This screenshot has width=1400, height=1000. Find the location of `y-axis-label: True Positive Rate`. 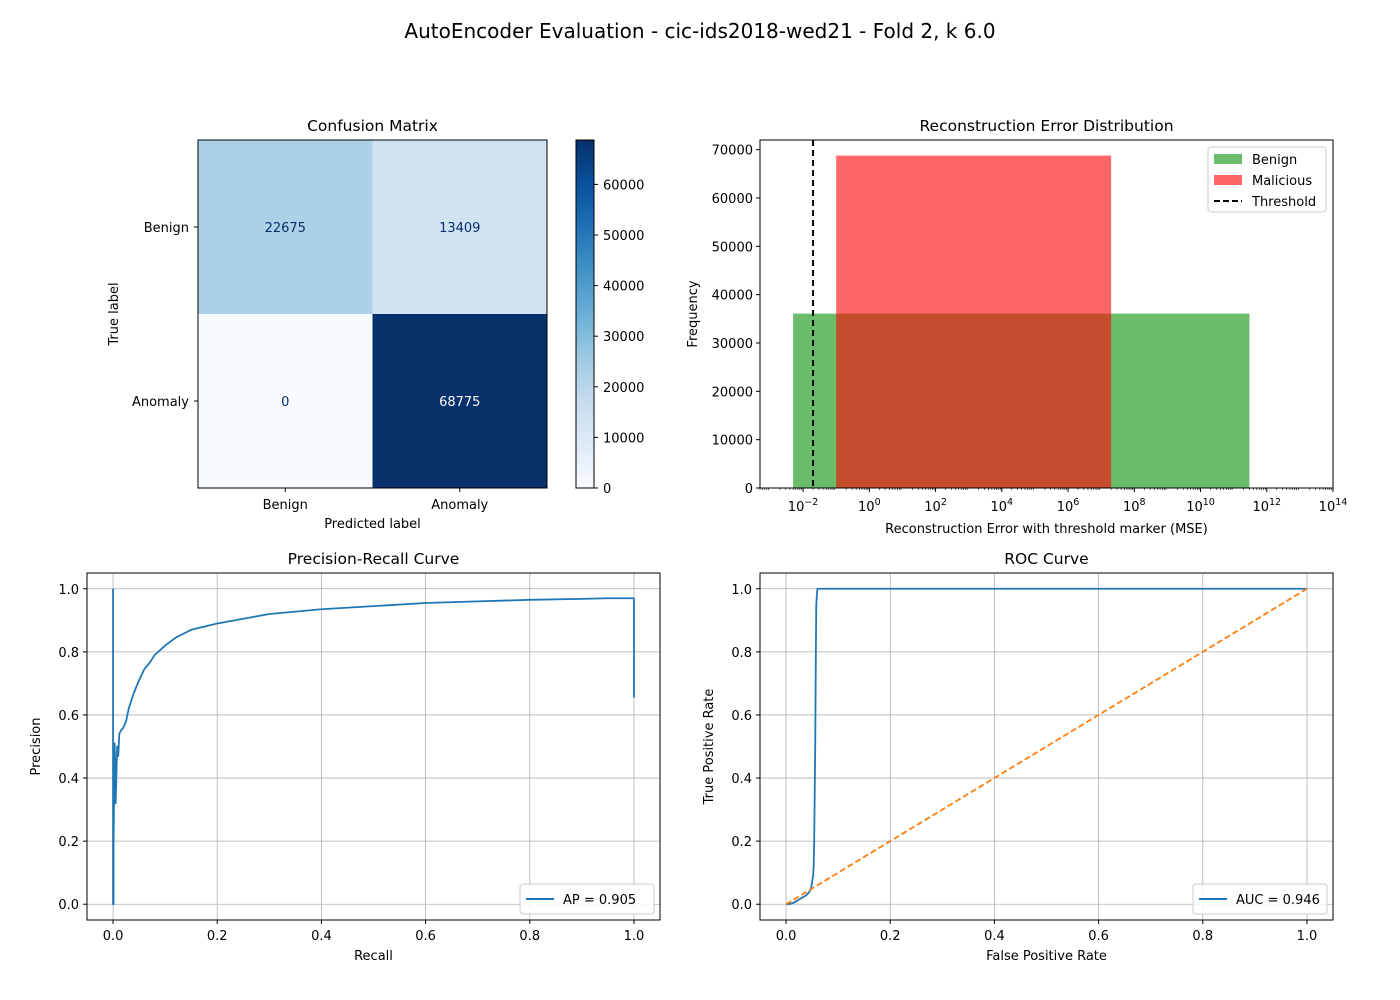

y-axis-label: True Positive Rate is located at coordinates (709, 747).